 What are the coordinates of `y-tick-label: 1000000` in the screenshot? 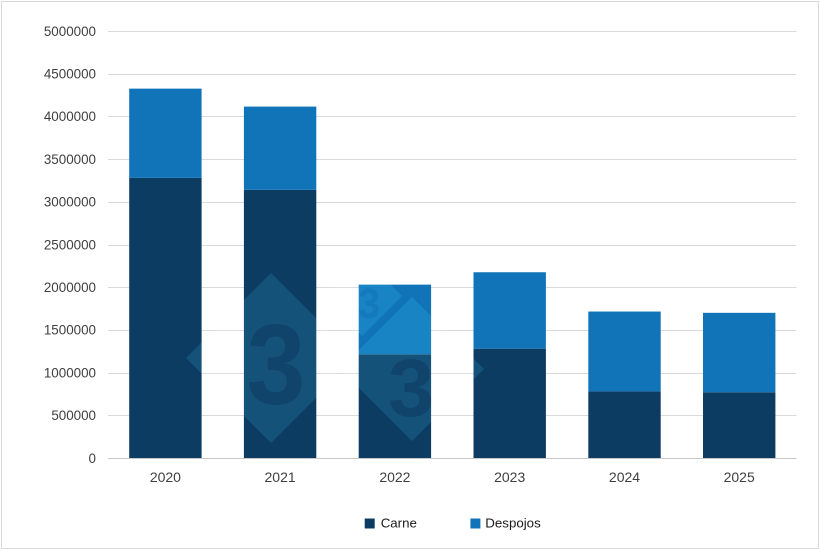 It's located at (70, 372).